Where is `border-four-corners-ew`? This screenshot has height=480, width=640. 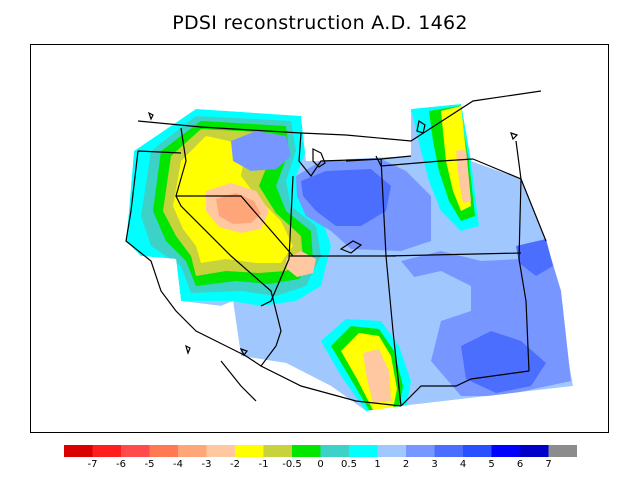 border-four-corners-ew is located at coordinates (405, 254).